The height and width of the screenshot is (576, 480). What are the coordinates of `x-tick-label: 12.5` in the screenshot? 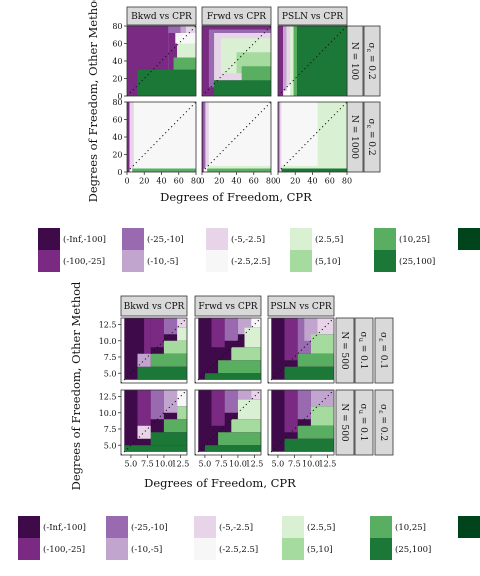 It's located at (254, 464).